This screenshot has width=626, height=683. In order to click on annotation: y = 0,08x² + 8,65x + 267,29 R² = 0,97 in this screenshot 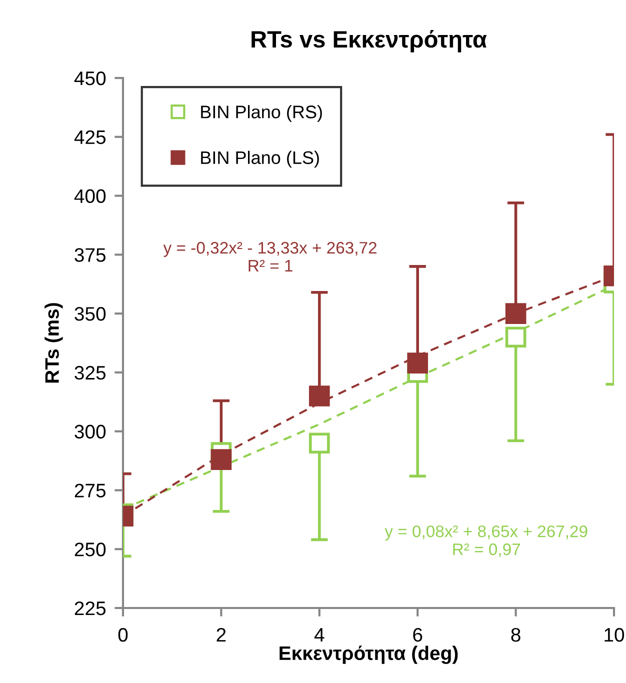, I will do `click(486, 541)`.